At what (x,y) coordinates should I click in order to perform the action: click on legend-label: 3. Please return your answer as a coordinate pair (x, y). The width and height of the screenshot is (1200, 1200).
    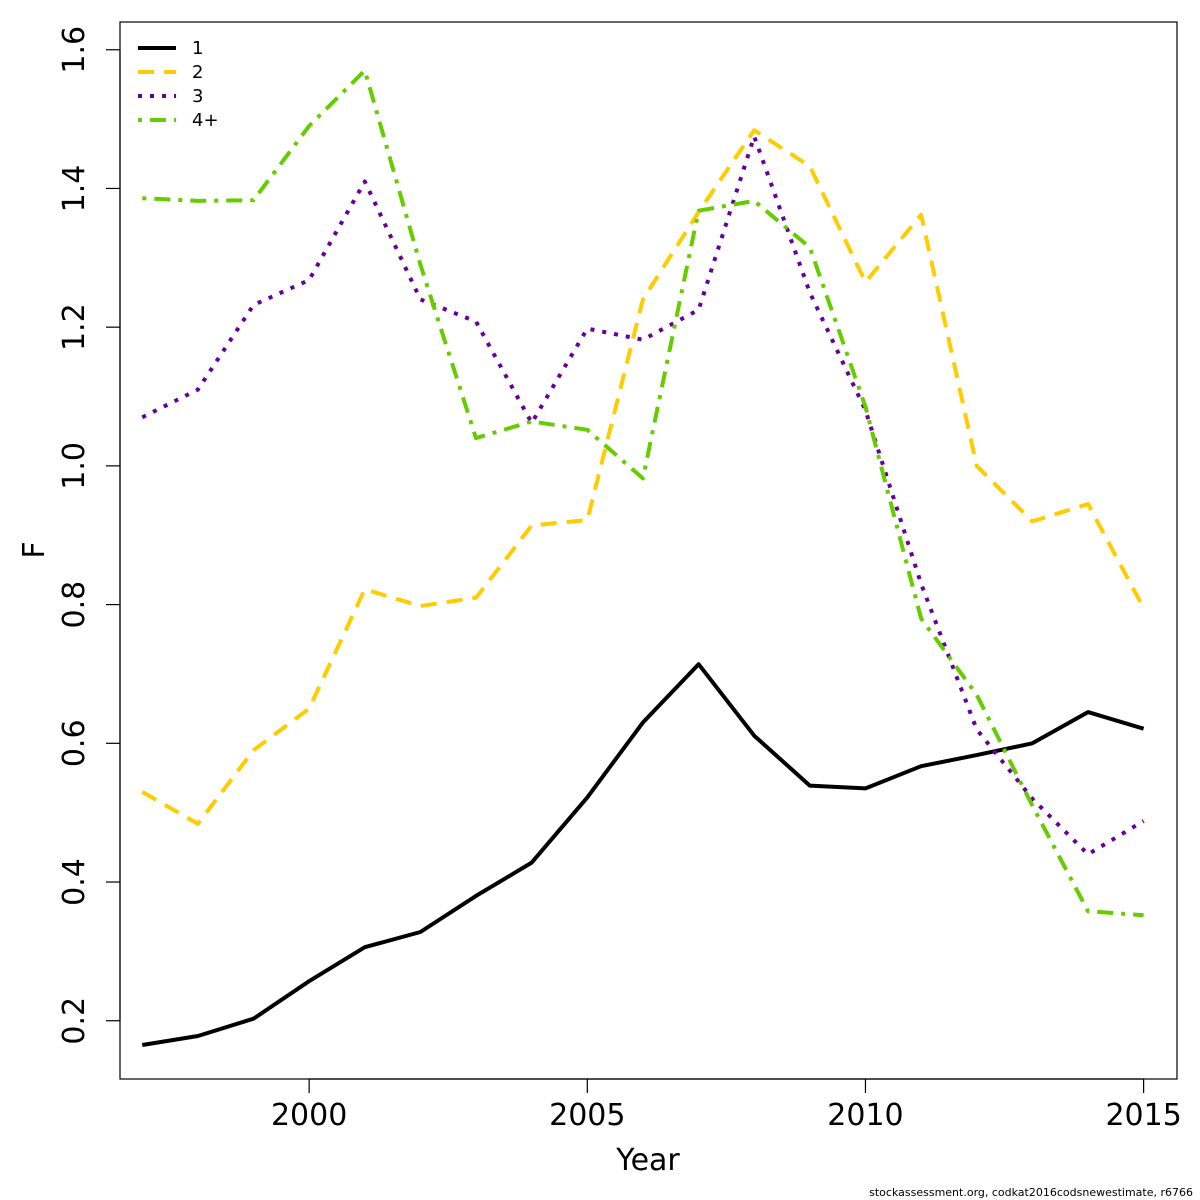
    Looking at the image, I should click on (197, 96).